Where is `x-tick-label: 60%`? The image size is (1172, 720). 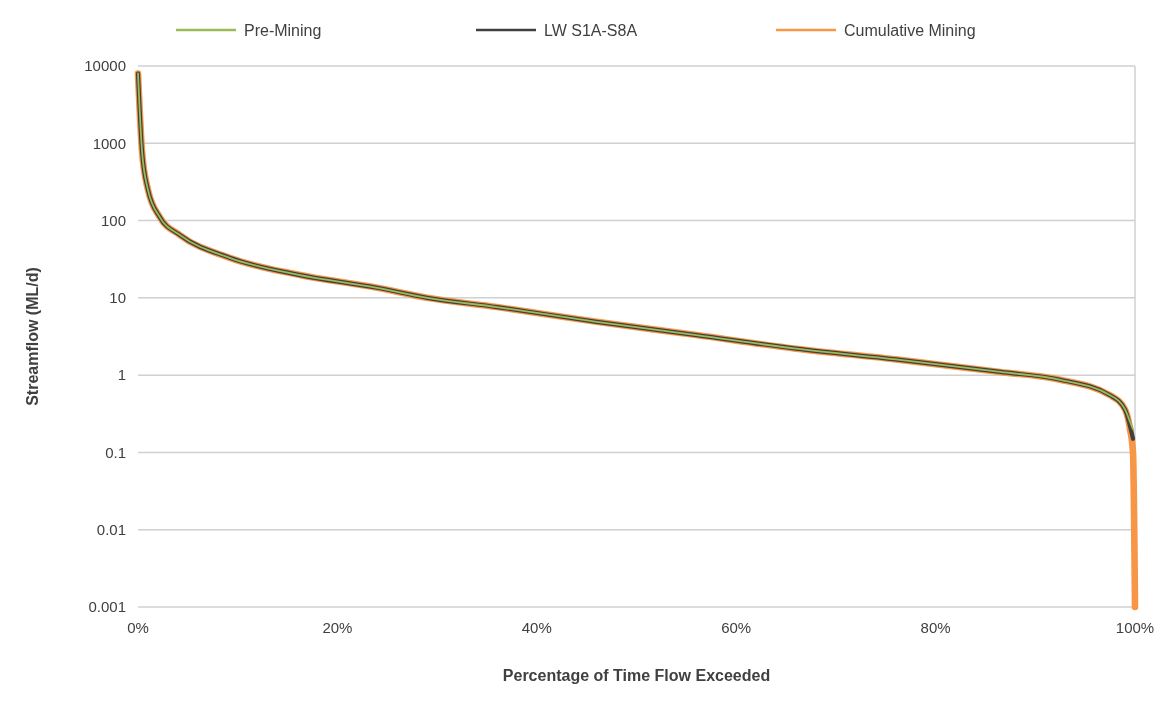 x-tick-label: 60% is located at coordinates (736, 627).